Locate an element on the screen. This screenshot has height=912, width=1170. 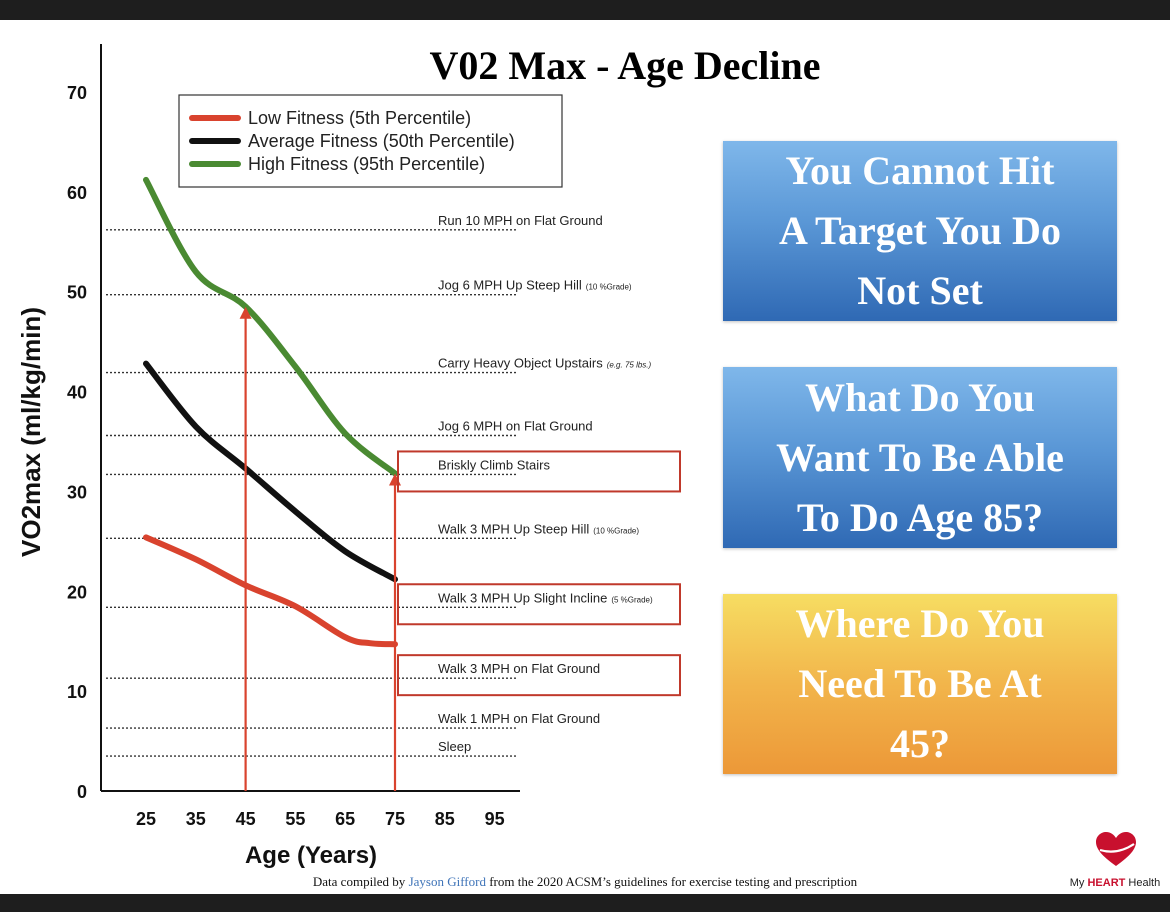
callout-line: Not Set is located at coordinates (920, 290).